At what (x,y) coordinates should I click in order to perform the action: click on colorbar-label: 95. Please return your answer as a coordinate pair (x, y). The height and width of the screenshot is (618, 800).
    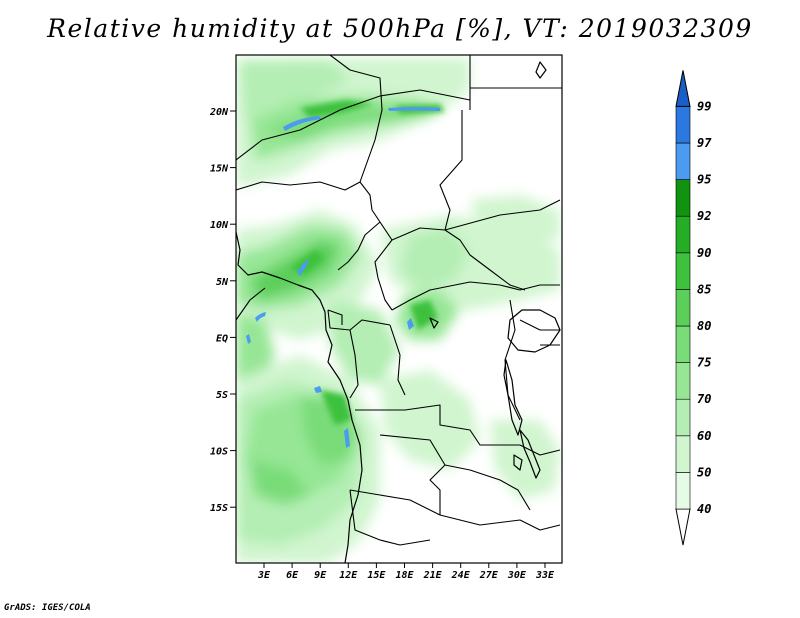
    Looking at the image, I should click on (704, 180).